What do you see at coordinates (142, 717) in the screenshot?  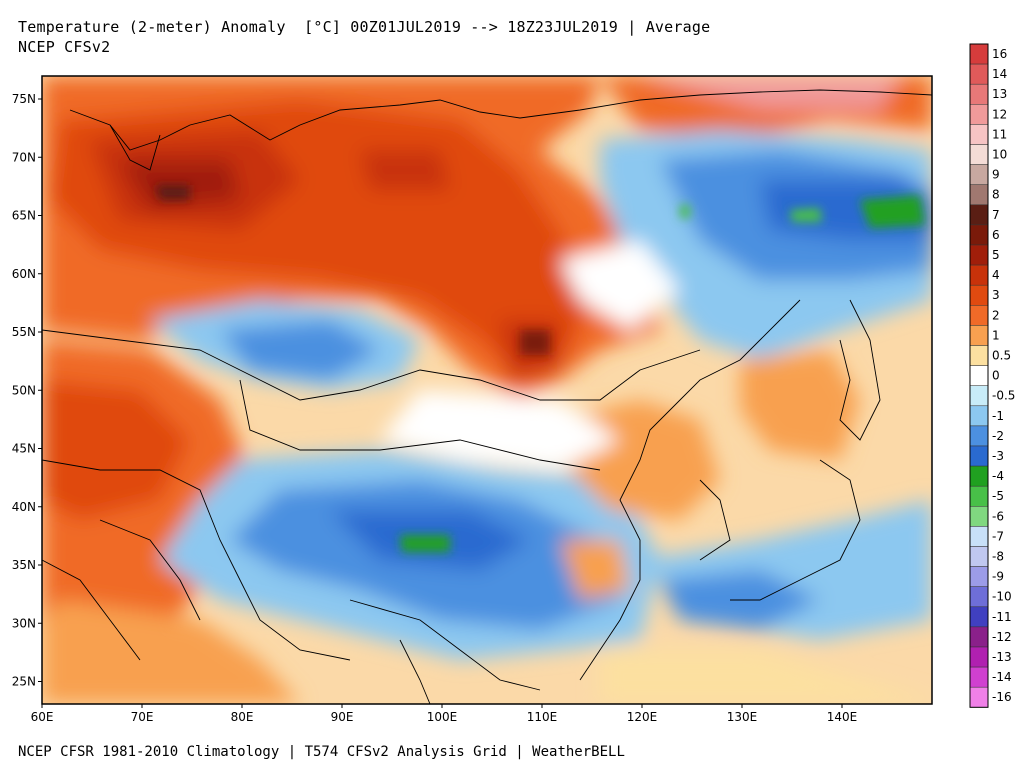 I see `lon-label: 70E` at bounding box center [142, 717].